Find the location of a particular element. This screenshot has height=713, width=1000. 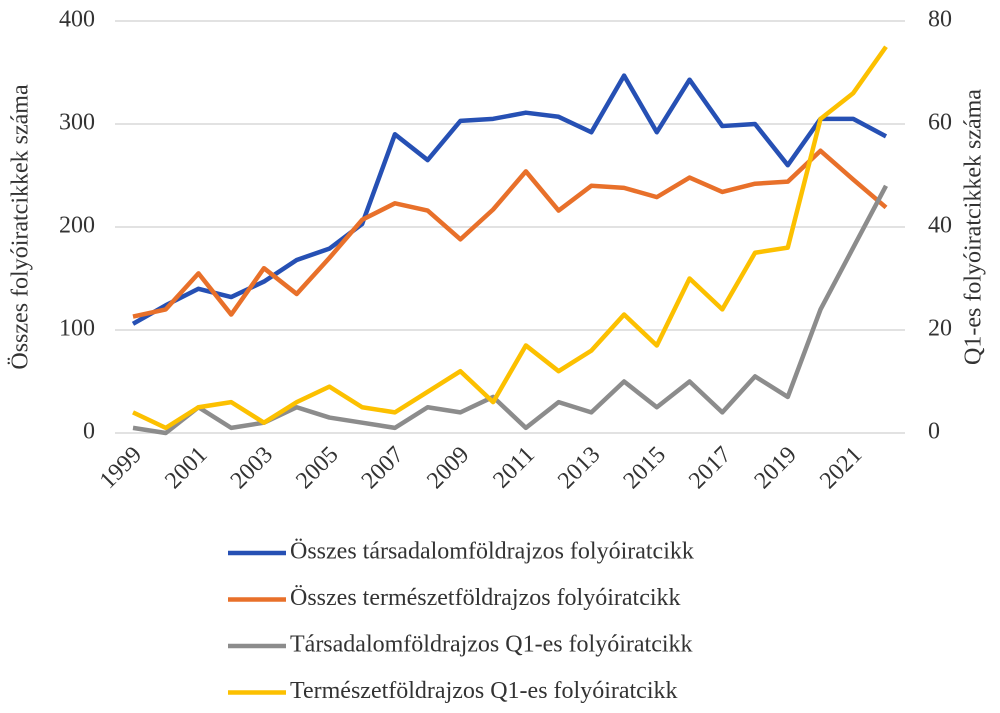

y-tick-label: 300 is located at coordinates (77, 123).